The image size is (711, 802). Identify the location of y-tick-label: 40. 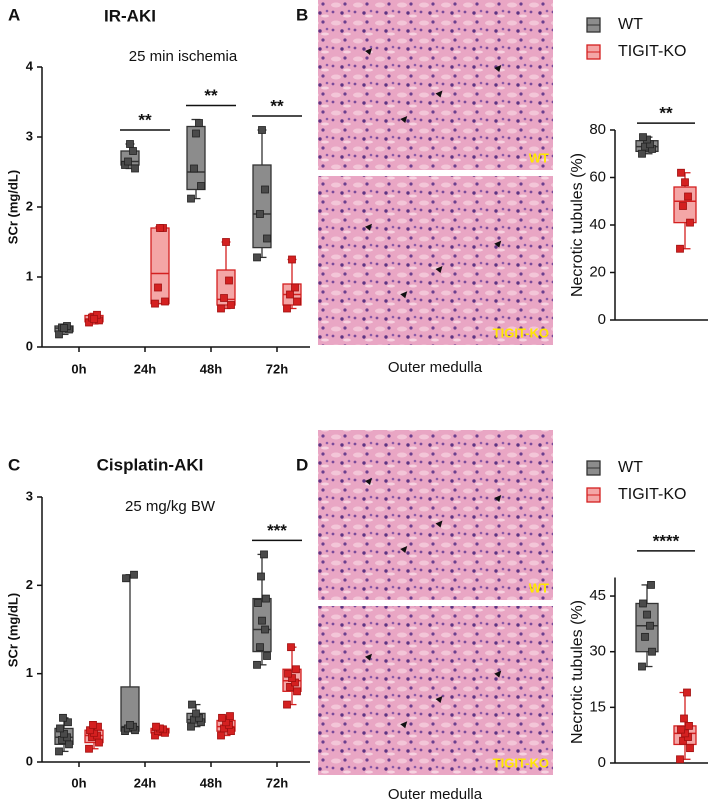
(597, 224).